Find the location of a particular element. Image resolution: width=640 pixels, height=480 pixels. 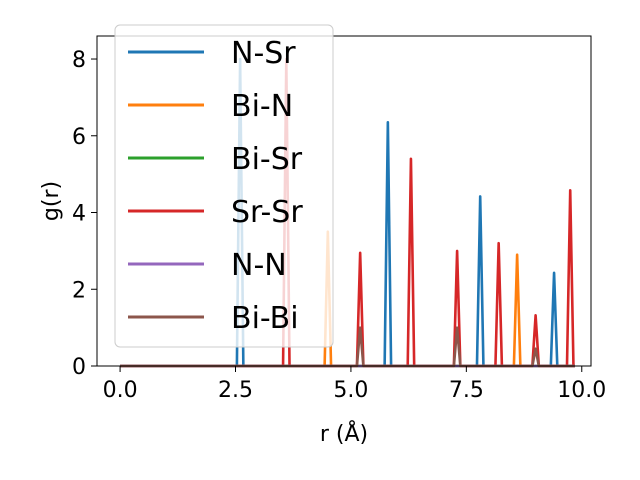

legend-label-bi-n: Bi-N is located at coordinates (262, 106).